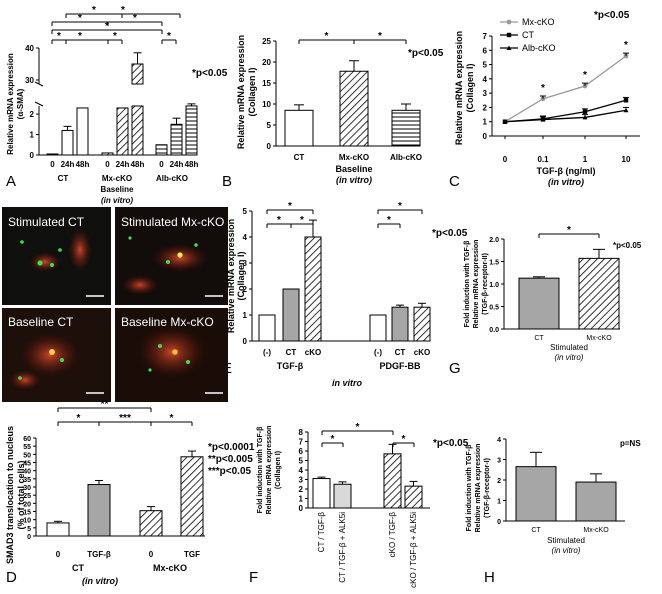 The width and height of the screenshot is (662, 594). I want to click on x-tick-label: TGF-β, so click(99, 554).